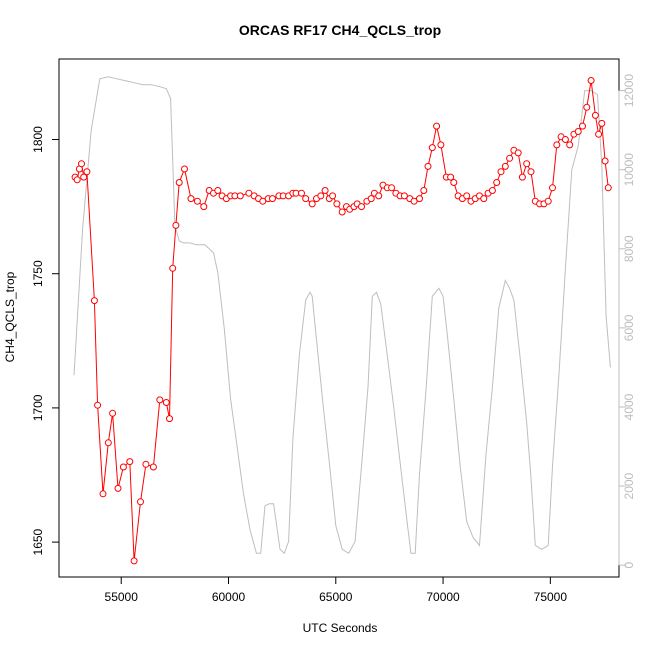 The height and width of the screenshot is (650, 650). I want to click on y-axis-label: CH4_QCLS_trop, so click(10, 316).